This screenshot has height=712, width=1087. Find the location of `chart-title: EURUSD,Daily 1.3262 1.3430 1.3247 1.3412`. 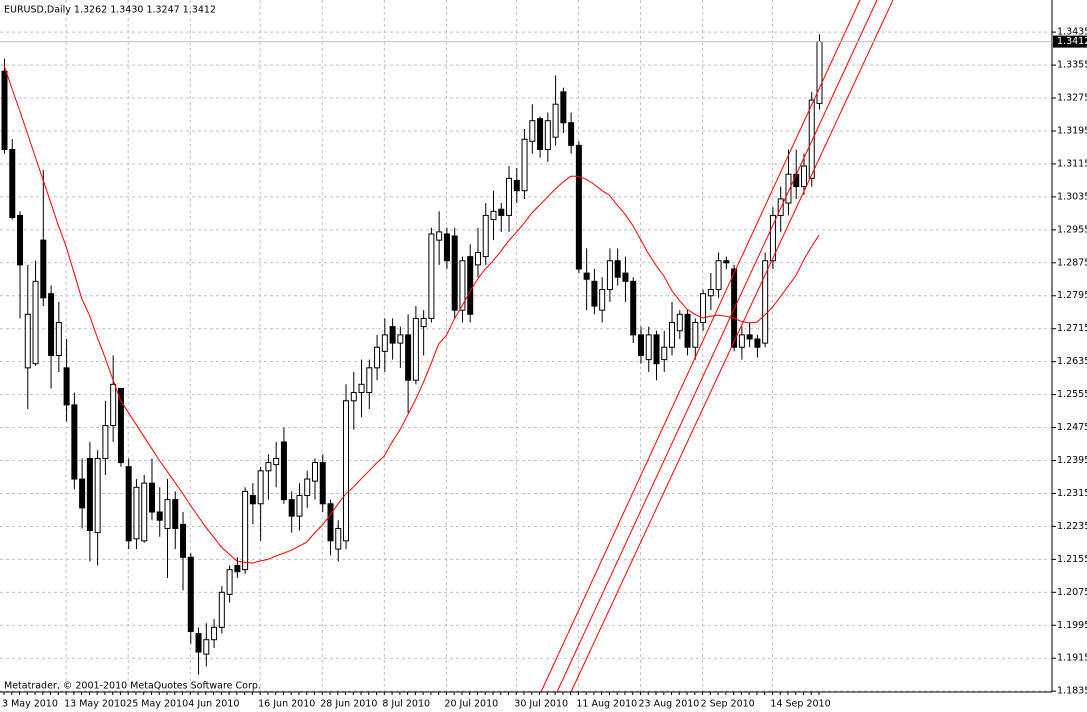

chart-title: EURUSD,Daily 1.3262 1.3430 1.3247 1.3412 is located at coordinates (110, 10).